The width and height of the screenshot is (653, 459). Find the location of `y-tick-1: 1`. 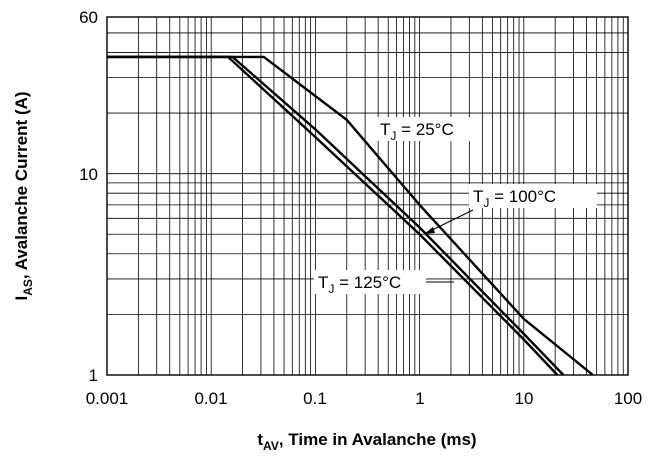

y-tick-1: 1 is located at coordinates (93, 375).